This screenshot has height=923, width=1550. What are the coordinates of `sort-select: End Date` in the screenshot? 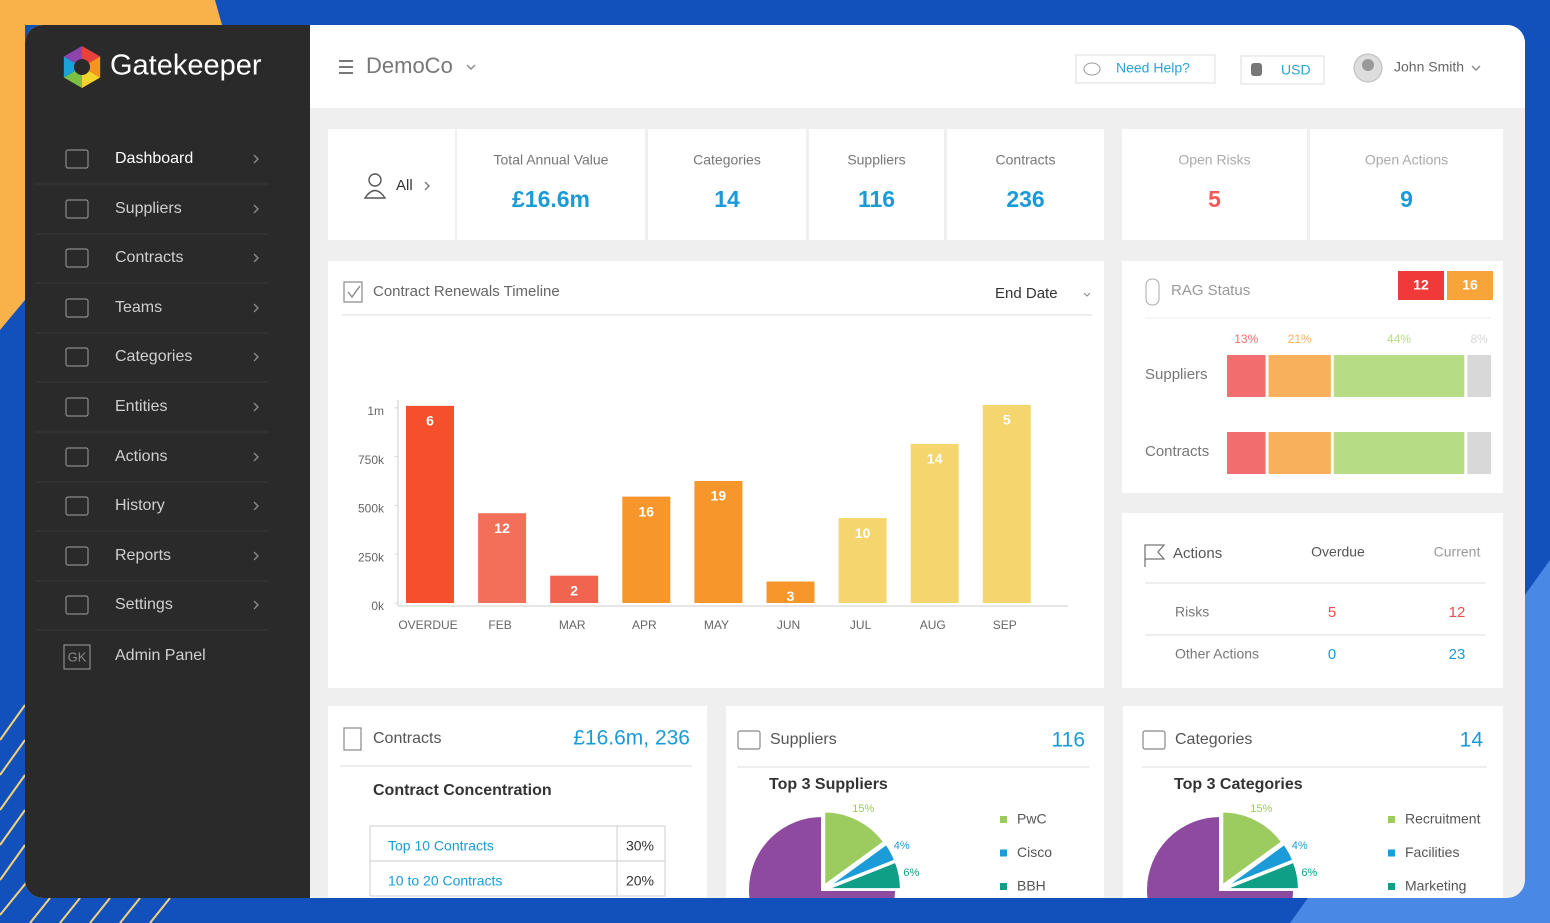 It's located at (1026, 293).